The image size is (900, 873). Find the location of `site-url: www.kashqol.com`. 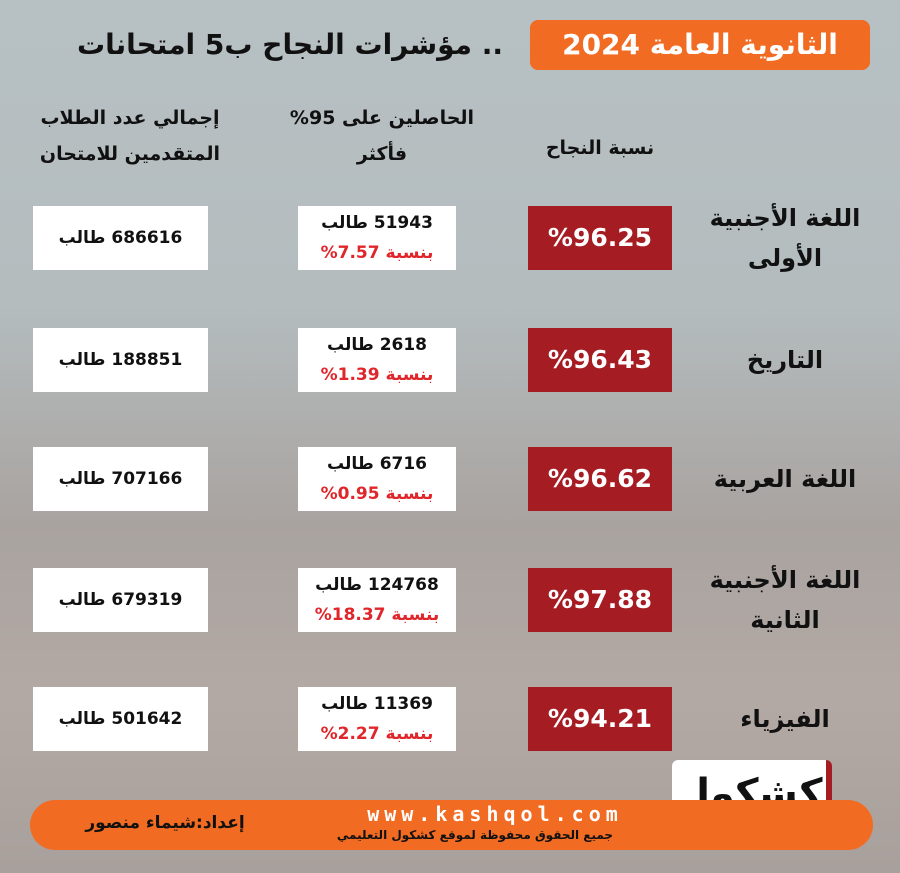

site-url: www.kashqol.com is located at coordinates (495, 814).